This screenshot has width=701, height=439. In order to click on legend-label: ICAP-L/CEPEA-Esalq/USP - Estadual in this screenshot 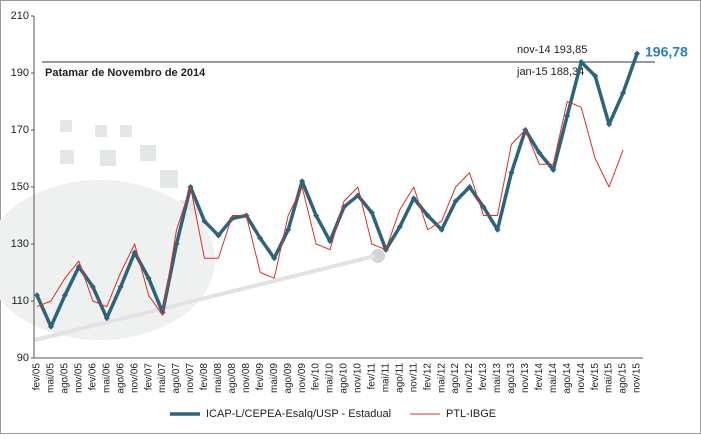, I will do `click(298, 414)`.